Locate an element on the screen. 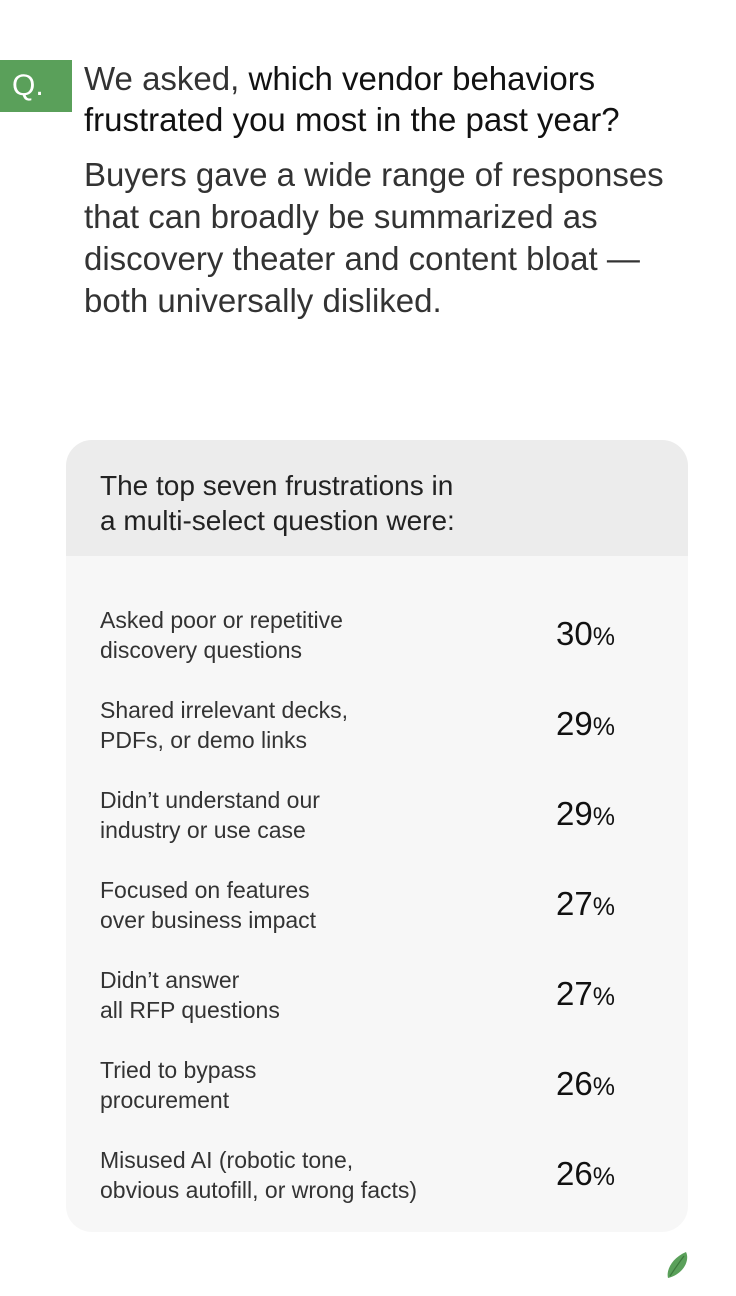  frustration-label: Focused on features over business impact is located at coordinates (300, 905).